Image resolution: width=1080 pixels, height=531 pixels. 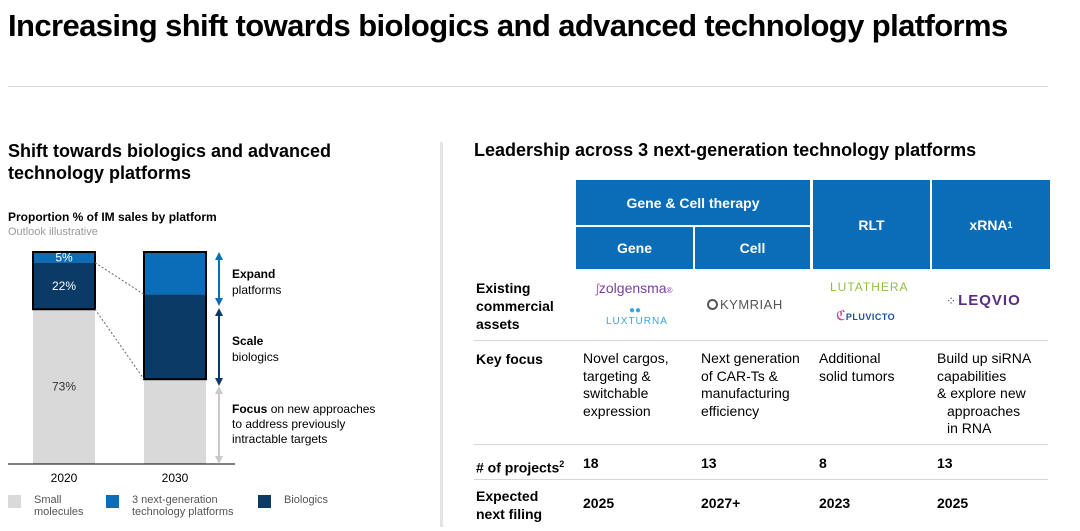 What do you see at coordinates (256, 290) in the screenshot?
I see `annotation-expand-text: platforms` at bounding box center [256, 290].